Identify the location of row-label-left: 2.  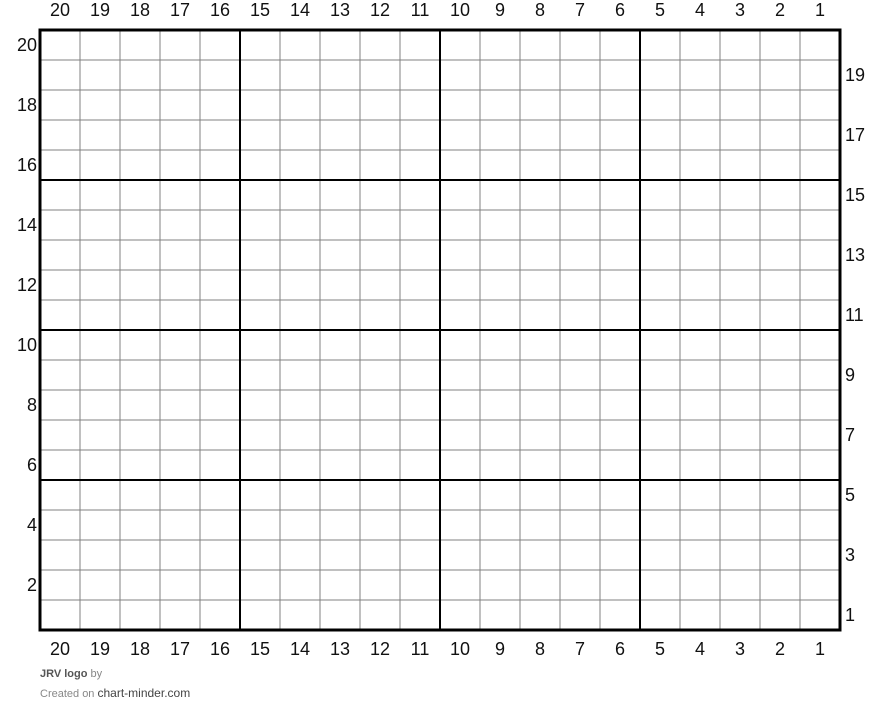
(32, 585).